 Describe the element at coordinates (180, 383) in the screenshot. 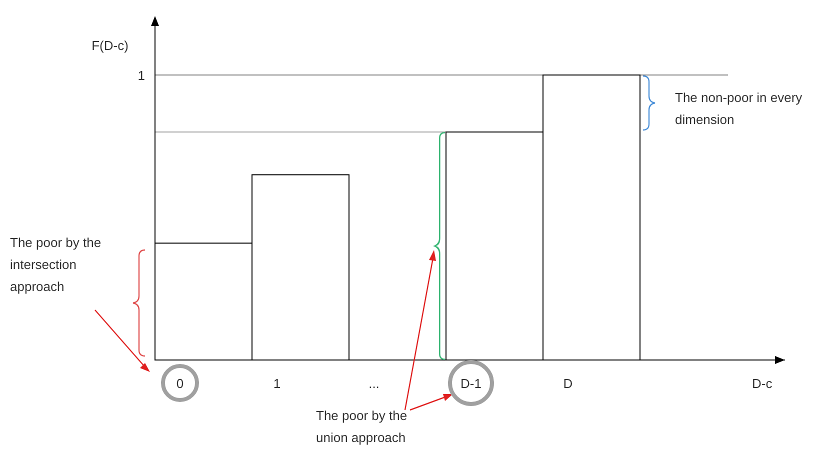

I see `x-tick-label: 0` at that location.